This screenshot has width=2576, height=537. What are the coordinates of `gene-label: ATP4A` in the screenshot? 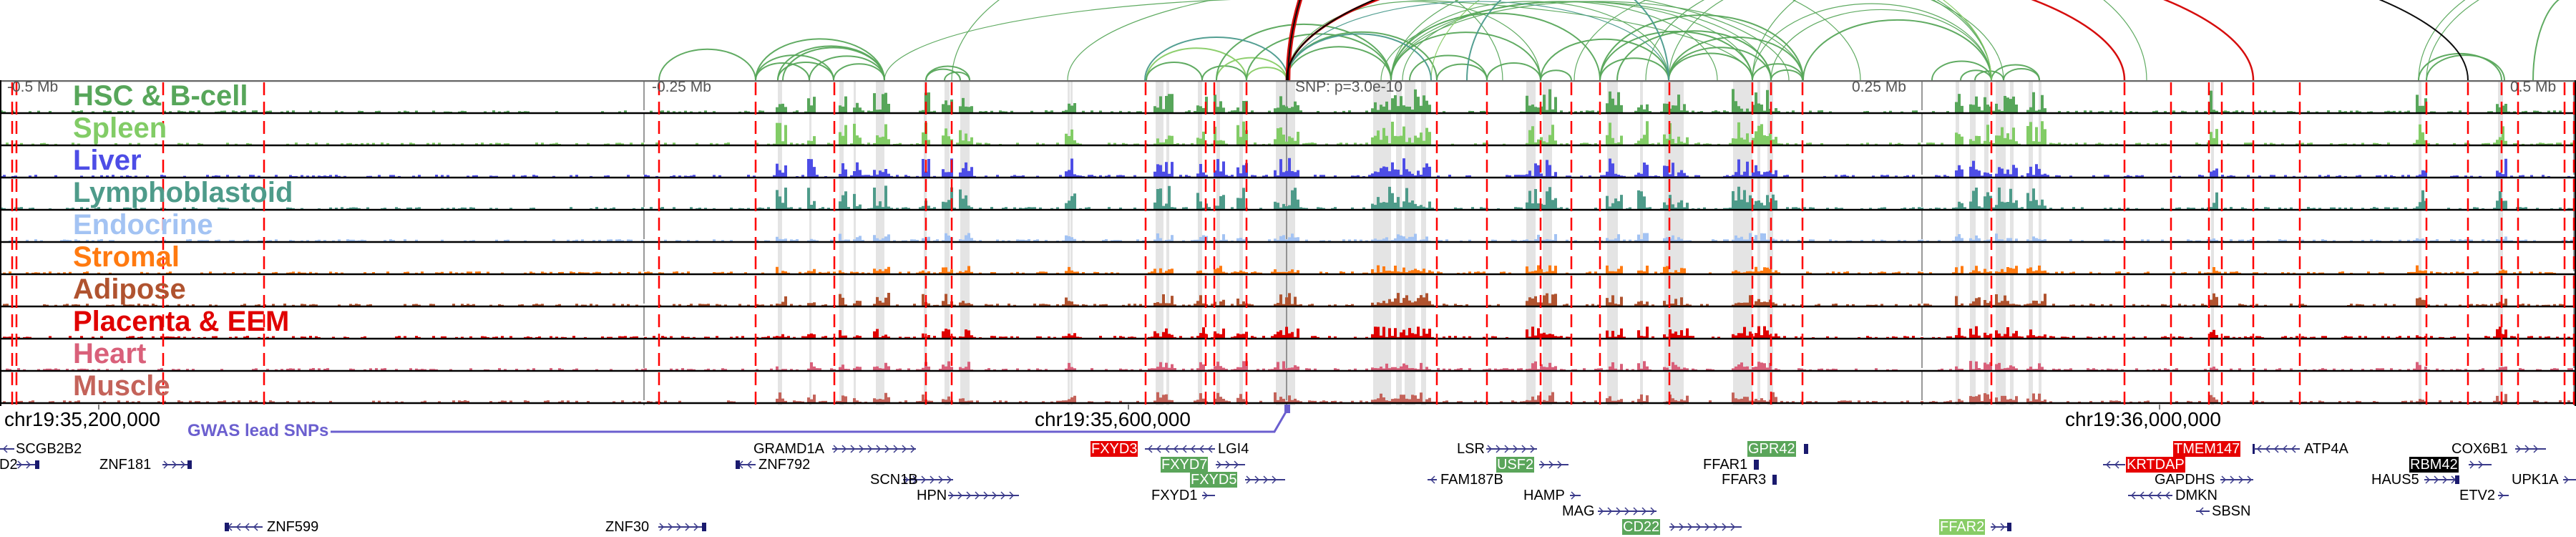 It's located at (2326, 449).